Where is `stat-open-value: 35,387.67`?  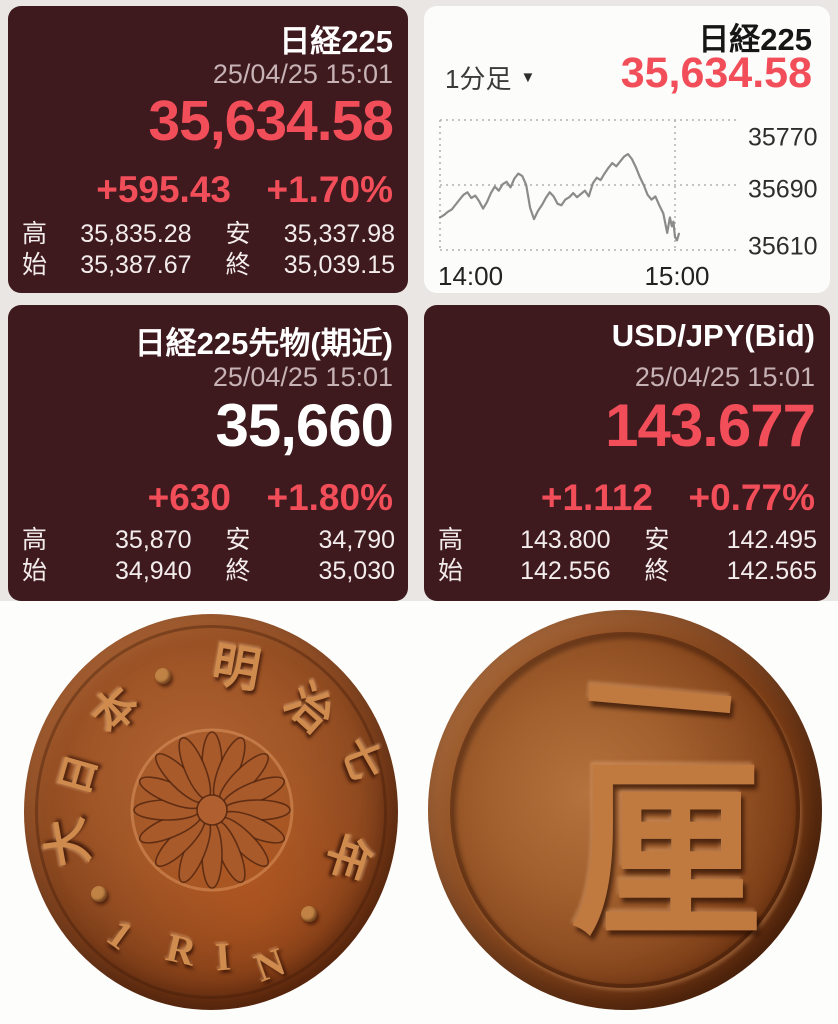 stat-open-value: 35,387.67 is located at coordinates (136, 265).